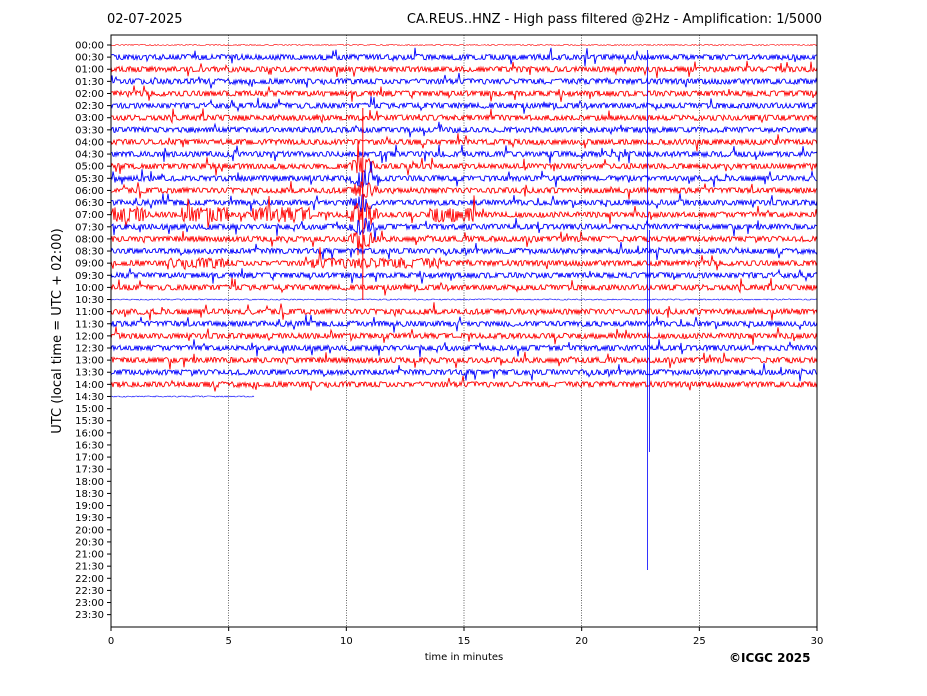 This screenshot has height=696, width=927. What do you see at coordinates (89, 336) in the screenshot?
I see `y-tick-label: 12:00` at bounding box center [89, 336].